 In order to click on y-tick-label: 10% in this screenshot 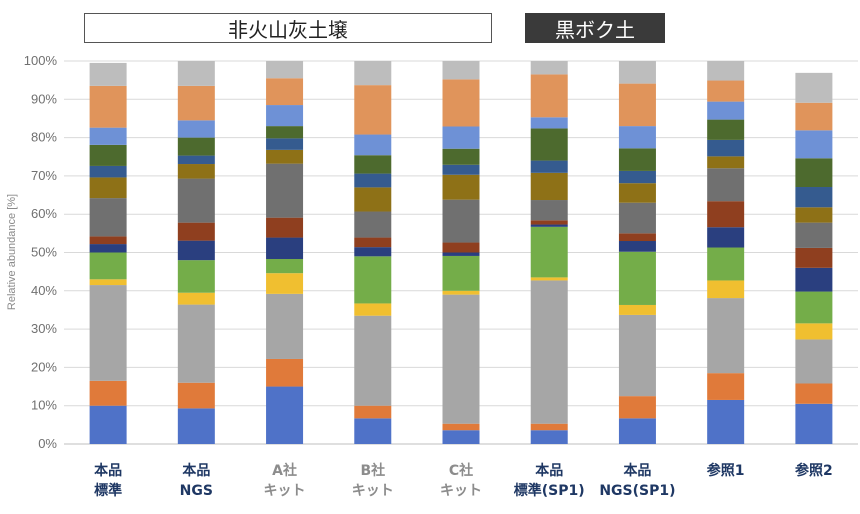, I will do `click(44, 405)`.